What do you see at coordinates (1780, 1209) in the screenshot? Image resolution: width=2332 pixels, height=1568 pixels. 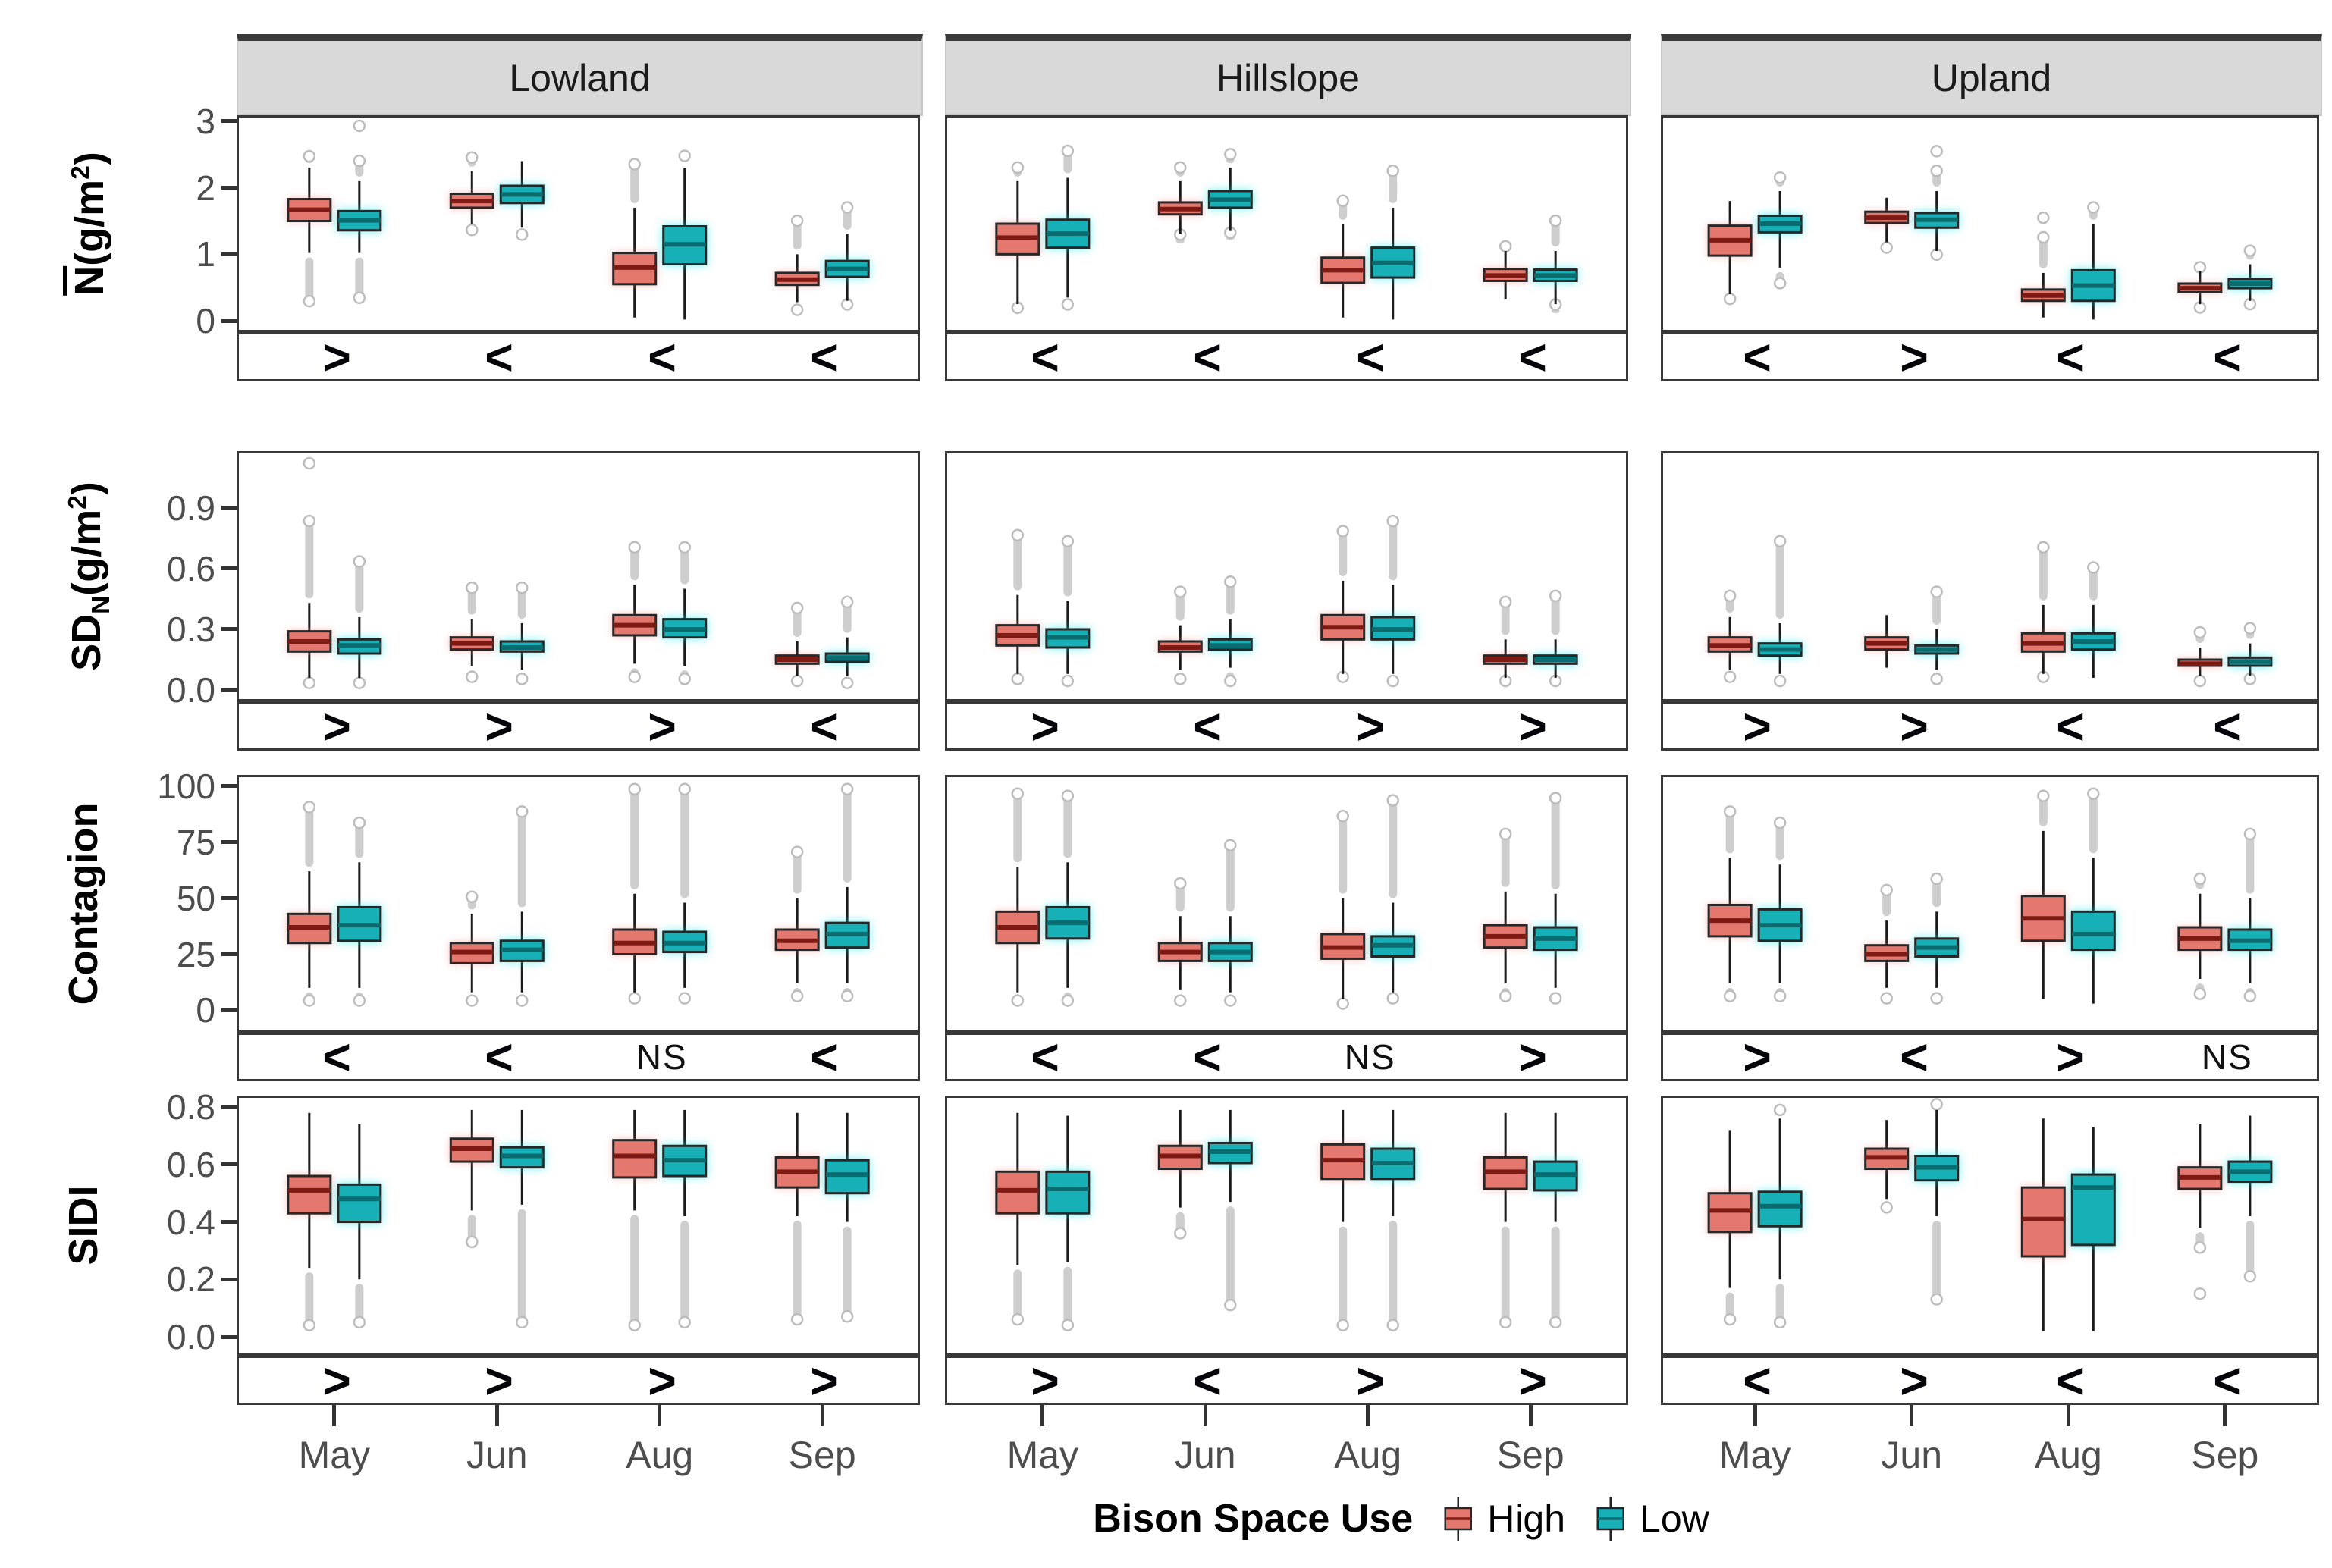 I see `low-box-may` at bounding box center [1780, 1209].